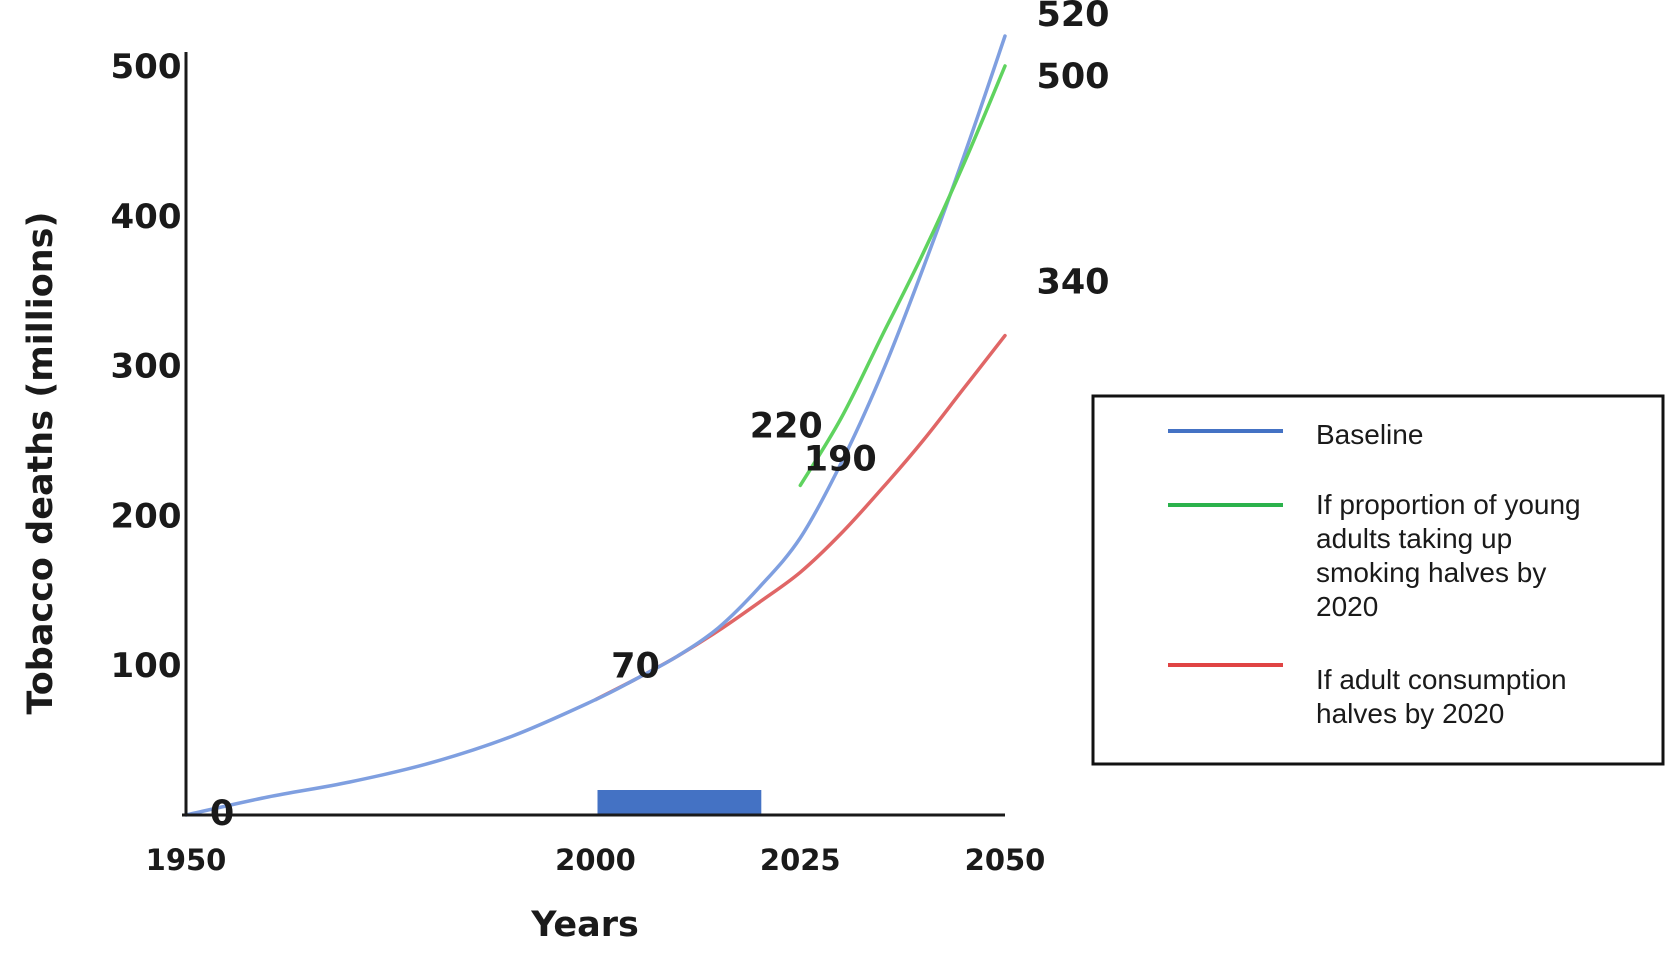 This screenshot has height=955, width=1665. Describe the element at coordinates (146, 367) in the screenshot. I see `y-tick-label: 300` at that location.